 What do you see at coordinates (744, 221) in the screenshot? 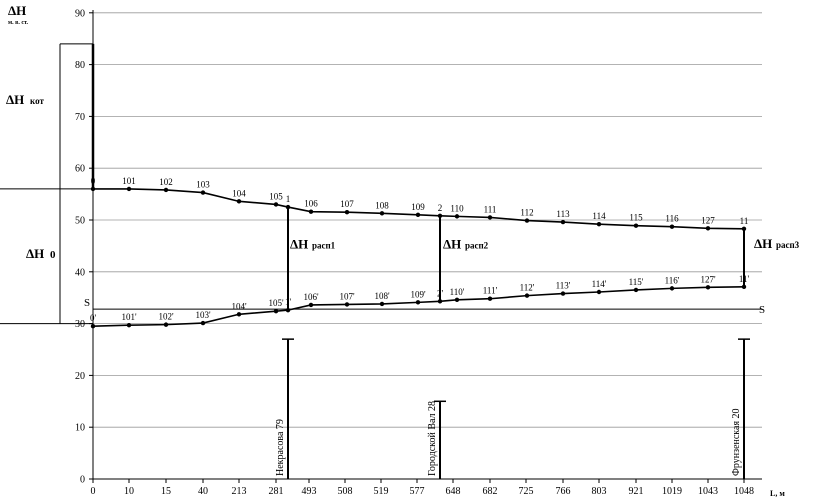
I see `supply-point-label: 11` at bounding box center [744, 221].